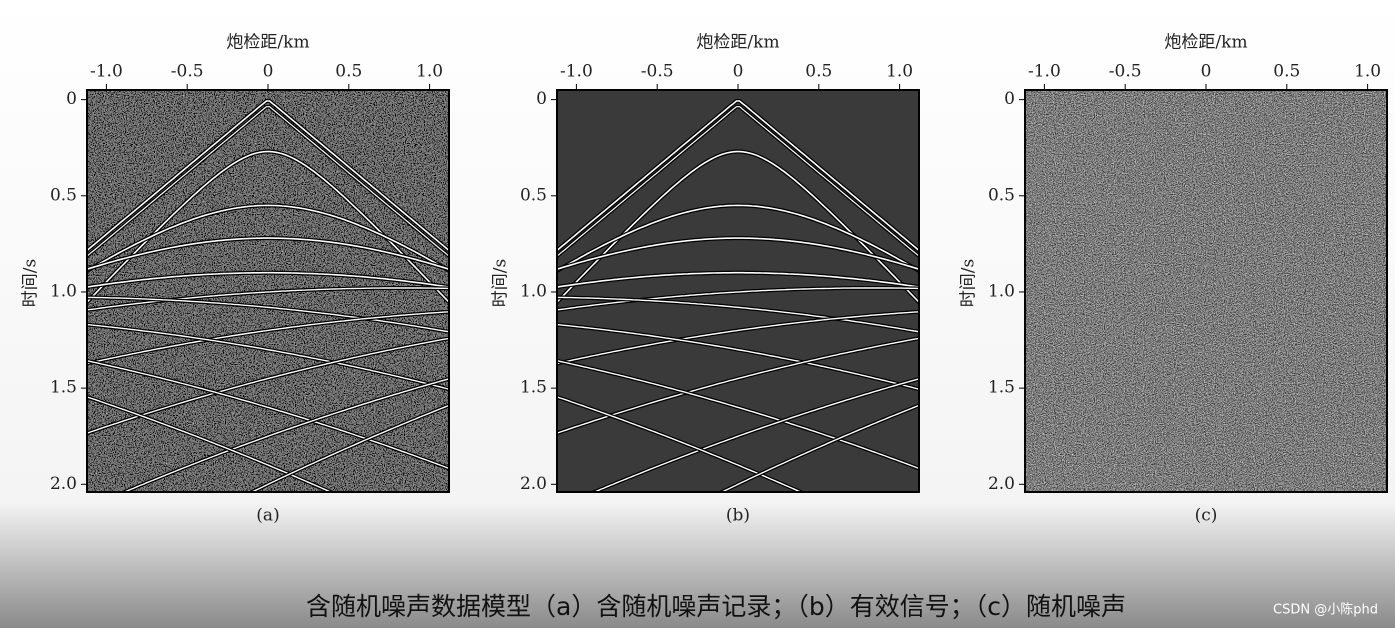 The width and height of the screenshot is (1395, 628). What do you see at coordinates (738, 516) in the screenshot?
I see `panel-caption: (b)` at bounding box center [738, 516].